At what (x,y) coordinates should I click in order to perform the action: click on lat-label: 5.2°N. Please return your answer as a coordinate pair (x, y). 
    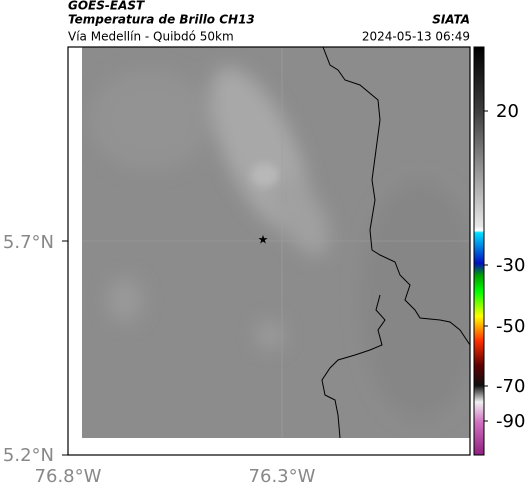
    Looking at the image, I should click on (28, 455).